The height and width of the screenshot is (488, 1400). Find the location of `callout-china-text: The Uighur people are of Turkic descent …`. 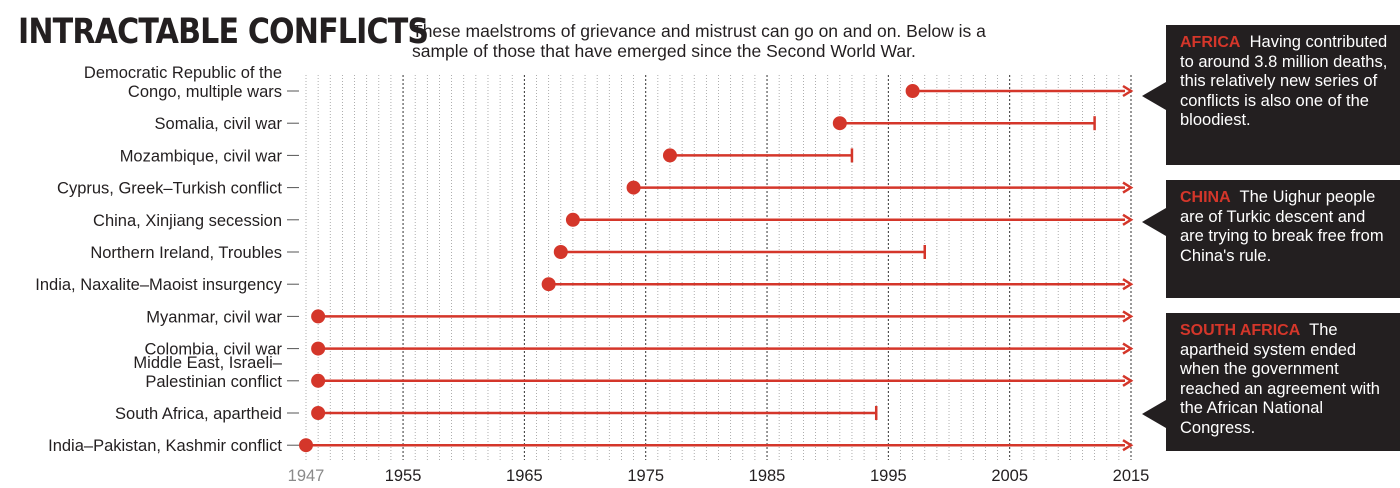

callout-china-text: The Uighur people are of Turkic descent … is located at coordinates (1282, 226).